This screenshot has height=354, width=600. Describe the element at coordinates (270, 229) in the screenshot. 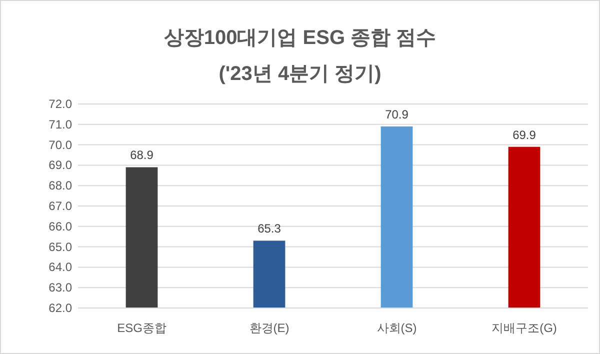

I see `data-label: 65.3` at that location.